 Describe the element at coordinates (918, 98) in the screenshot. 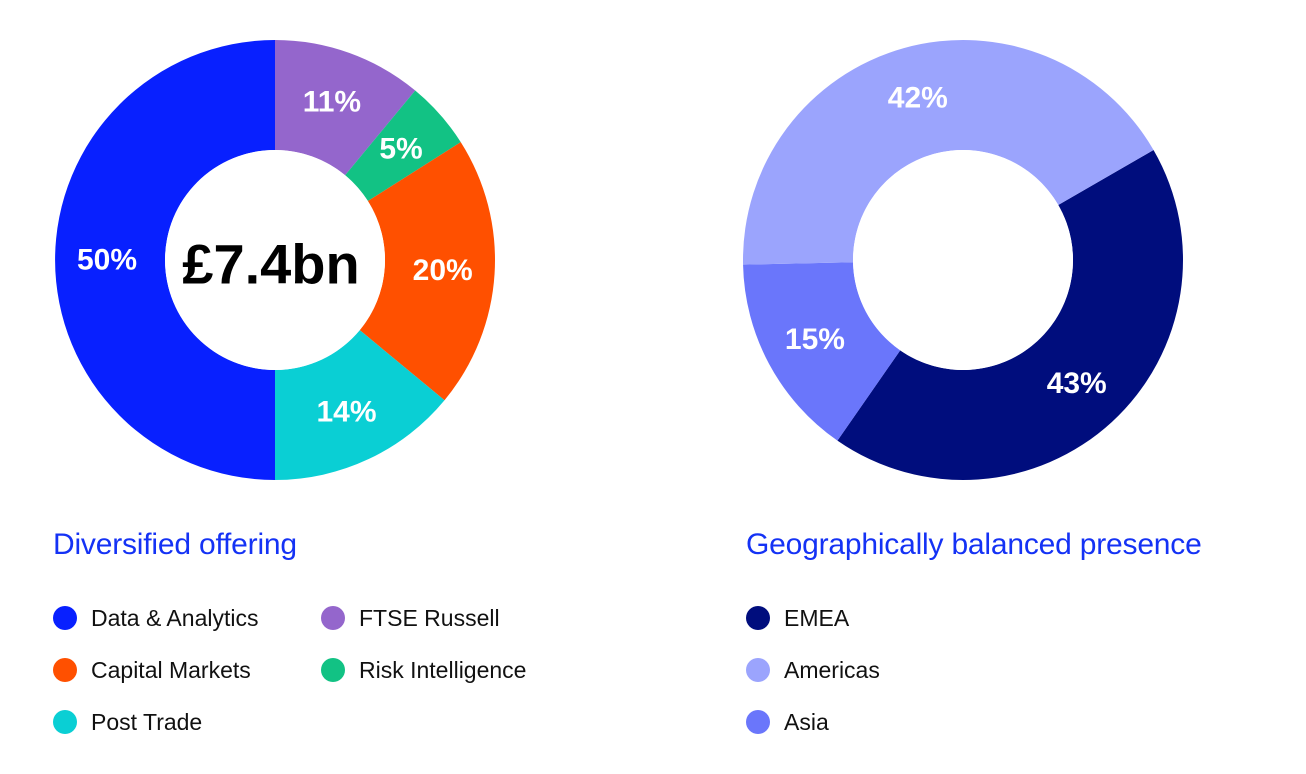

I see `slice-label-americas: 42%` at that location.